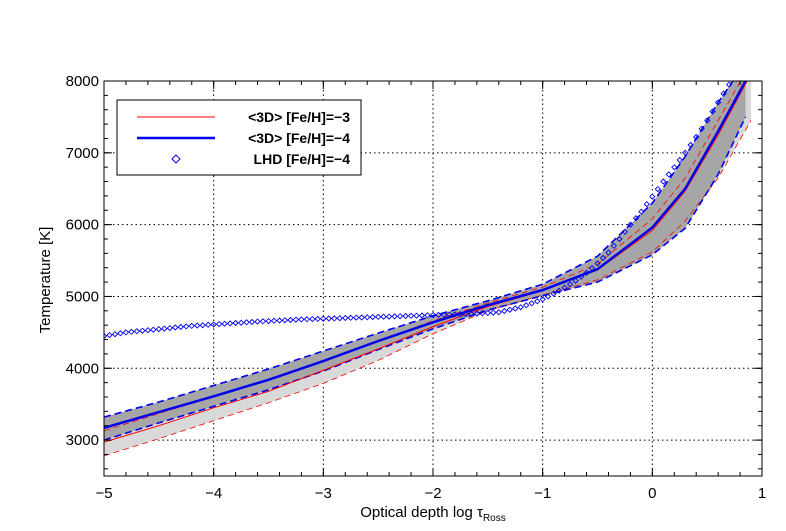 This screenshot has width=786, height=531. I want to click on x-tick-label-0: −5, so click(103, 493).